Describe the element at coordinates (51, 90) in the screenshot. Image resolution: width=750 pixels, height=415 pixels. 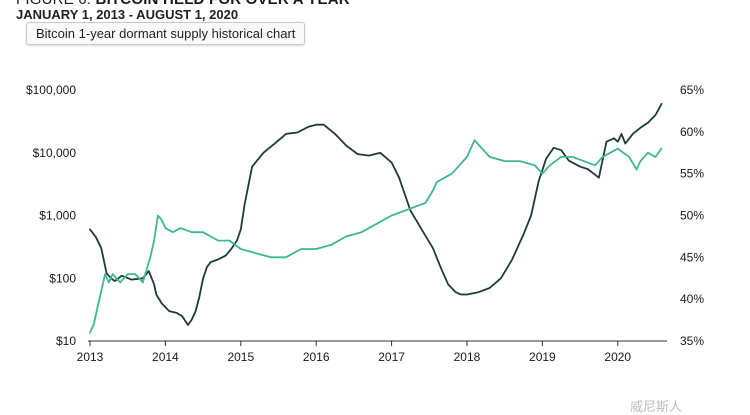
I see `y-left-tick-label: $100,000` at that location.